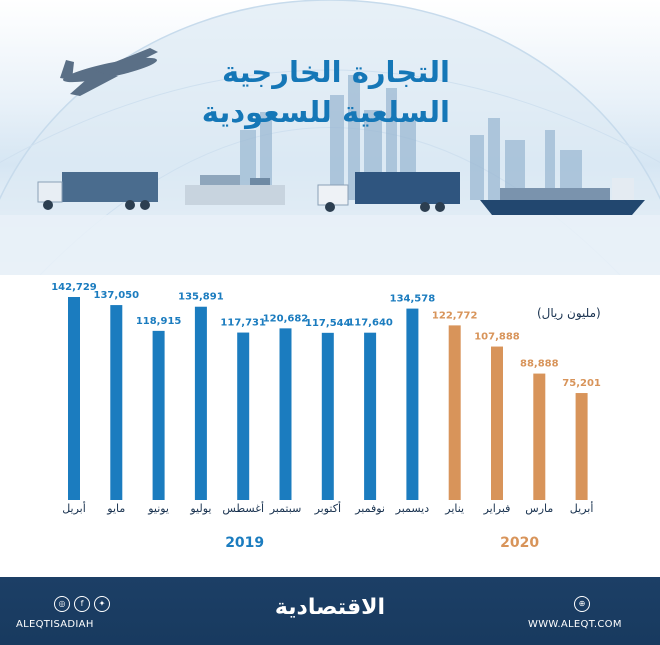 Image resolution: width=660 pixels, height=645 pixels. What do you see at coordinates (539, 364) in the screenshot?
I see `value-label-12: 88,888` at bounding box center [539, 364].